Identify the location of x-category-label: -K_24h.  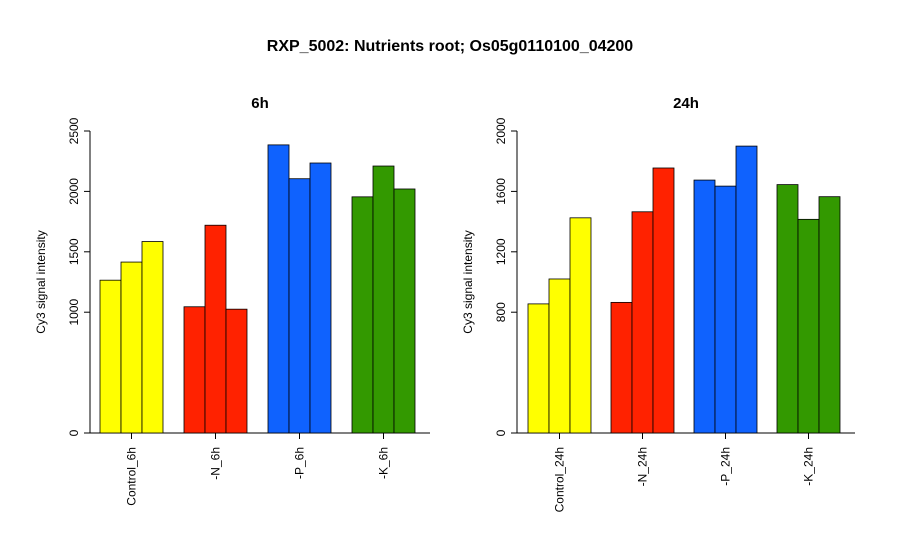
(809, 466).